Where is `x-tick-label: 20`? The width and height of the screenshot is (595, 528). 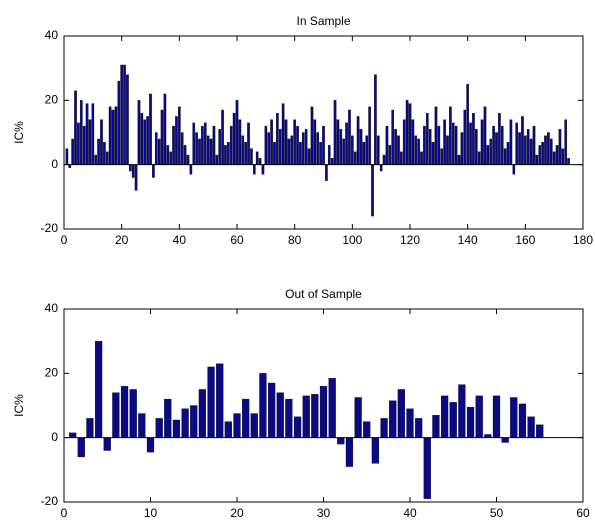
x-tick-label: 20 is located at coordinates (237, 513).